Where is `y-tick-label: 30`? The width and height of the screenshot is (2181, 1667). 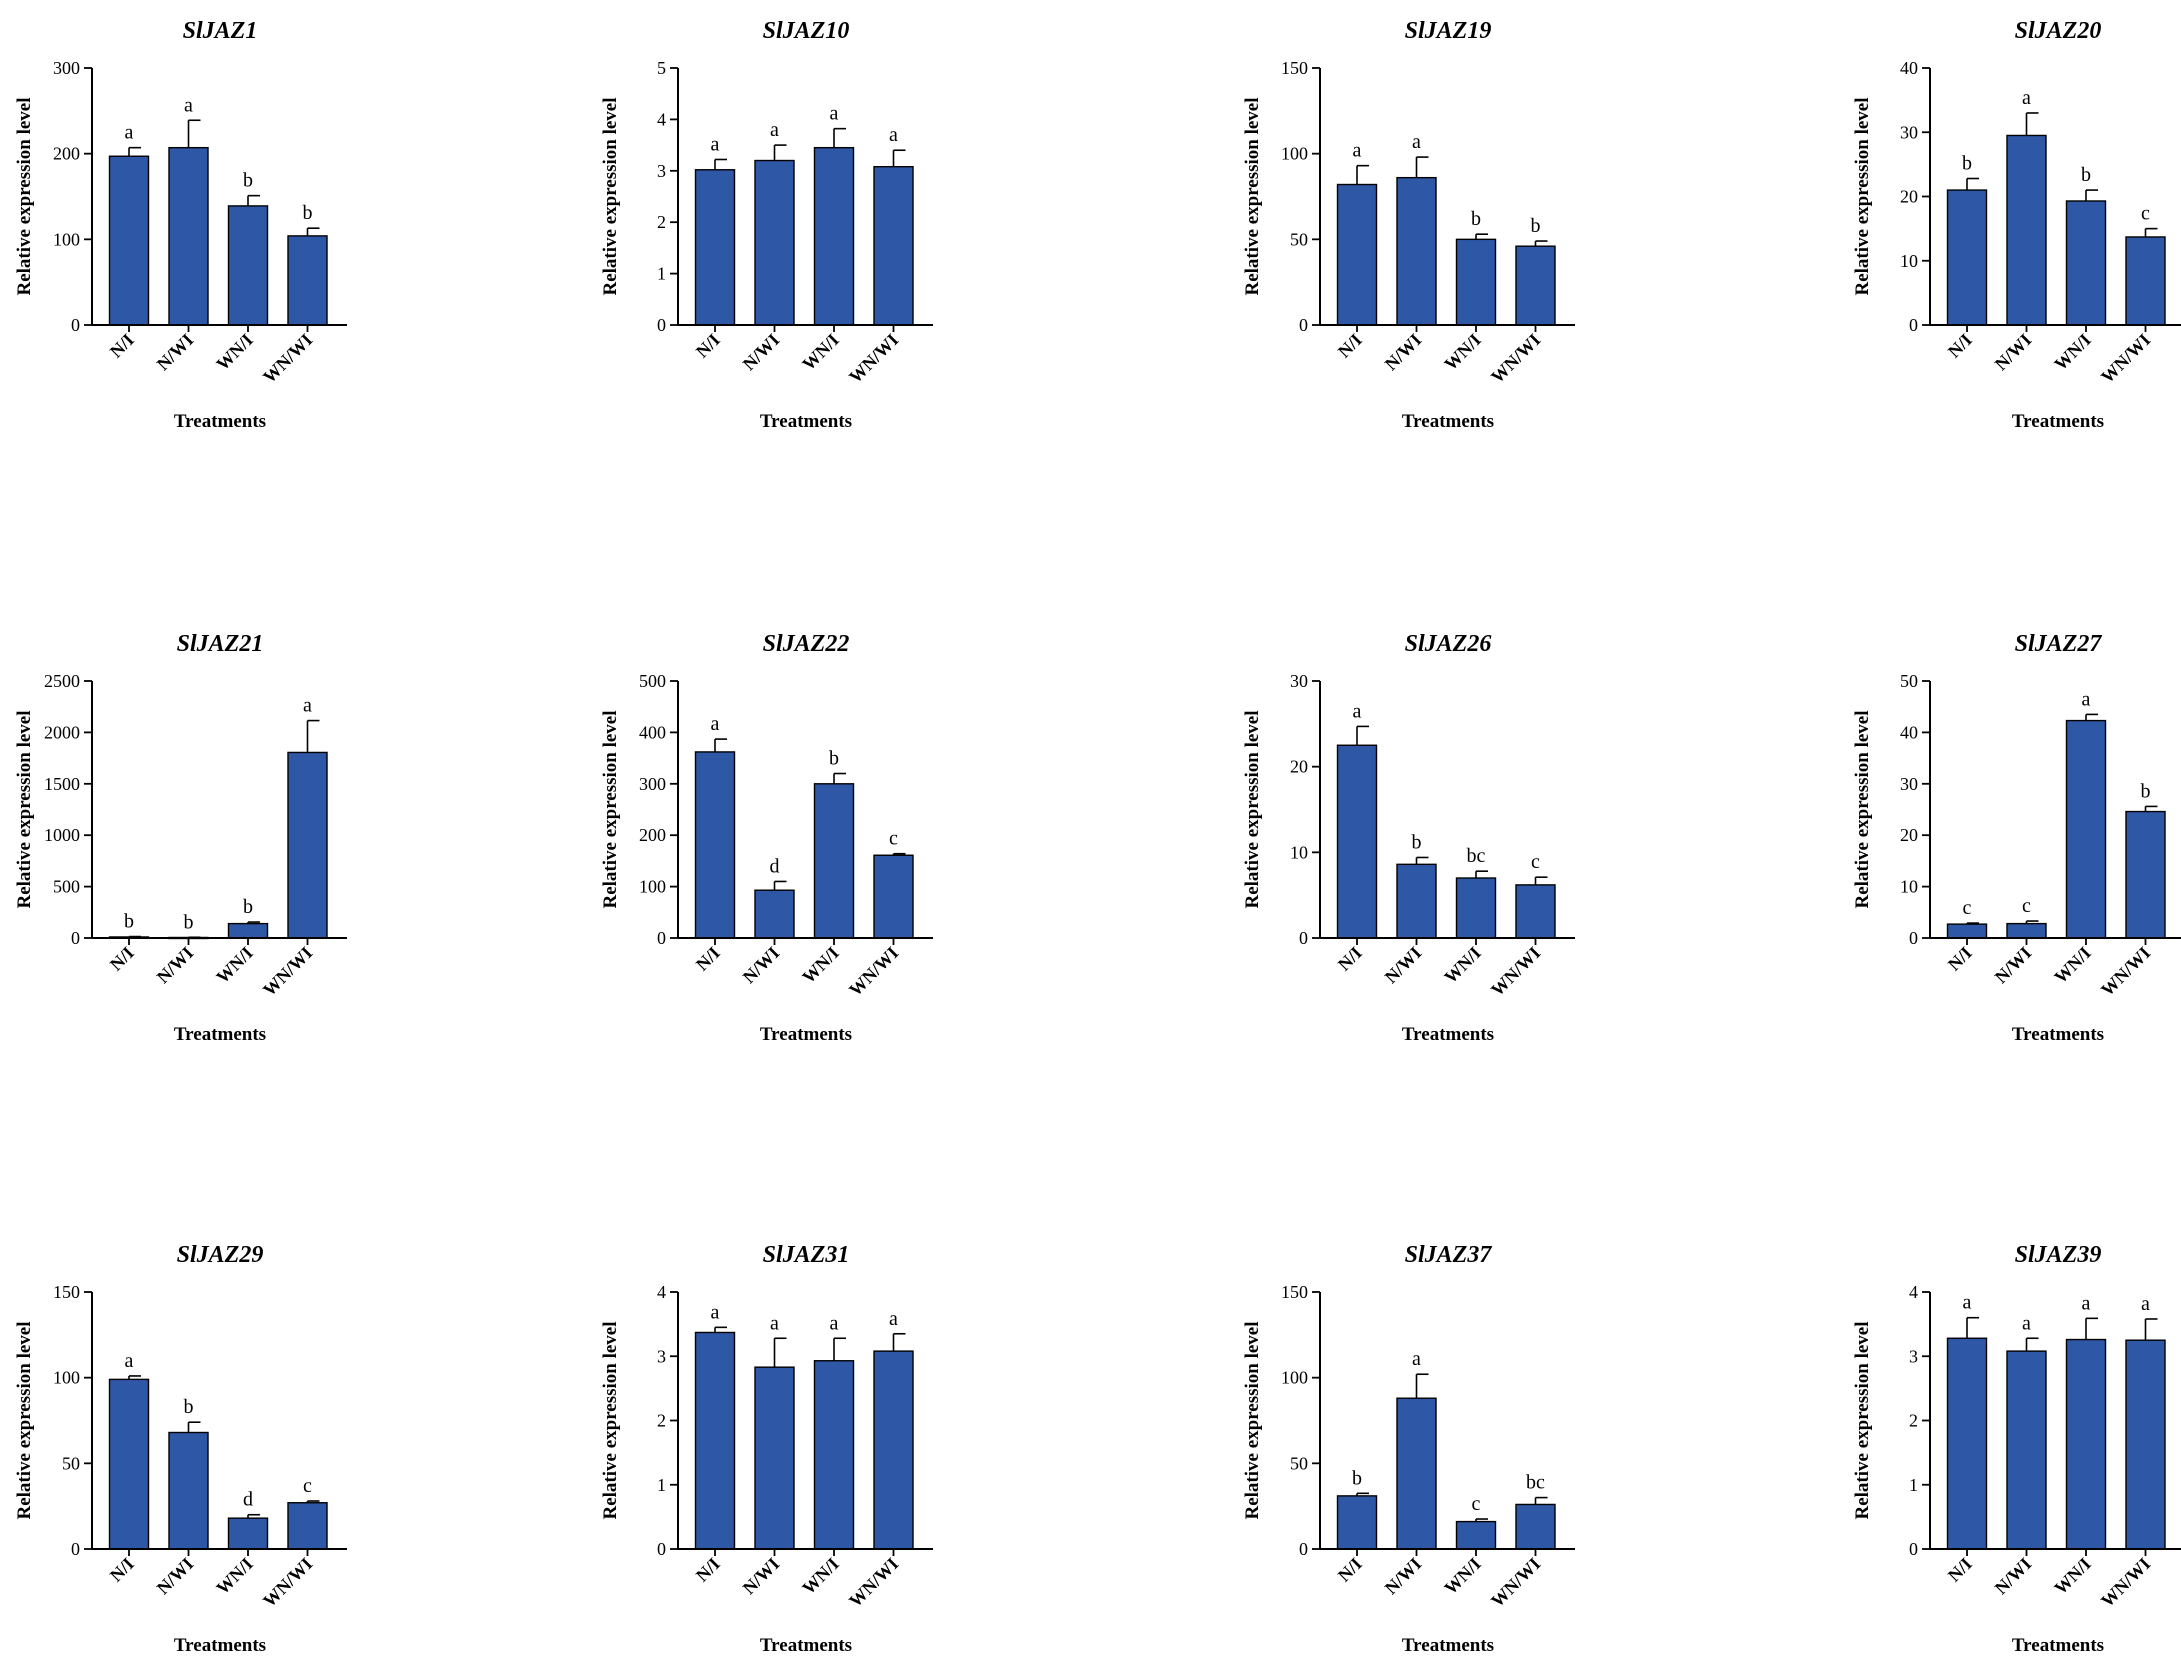 y-tick-label: 30 is located at coordinates (1909, 784).